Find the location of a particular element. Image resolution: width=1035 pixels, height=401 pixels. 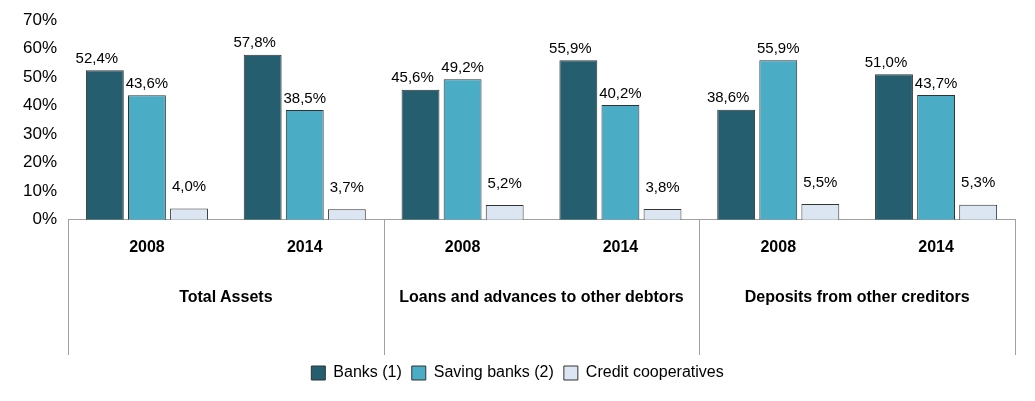

legend-label: Credit cooperatives is located at coordinates (654, 372).